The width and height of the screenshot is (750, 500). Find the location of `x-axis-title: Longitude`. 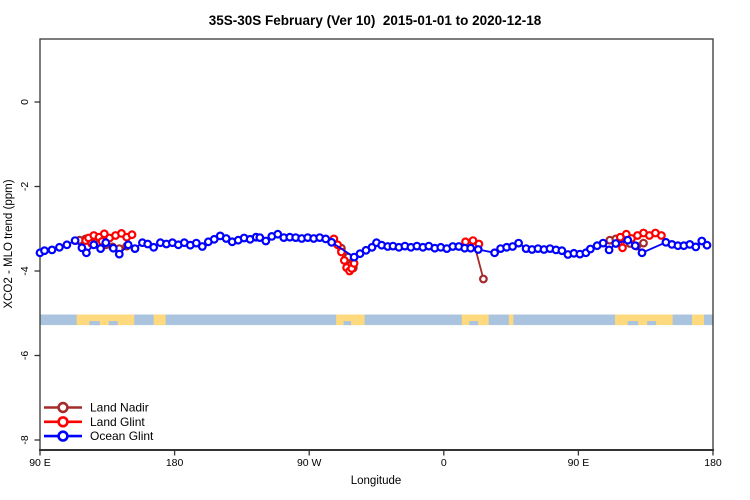

x-axis-title: Longitude is located at coordinates (376, 481).